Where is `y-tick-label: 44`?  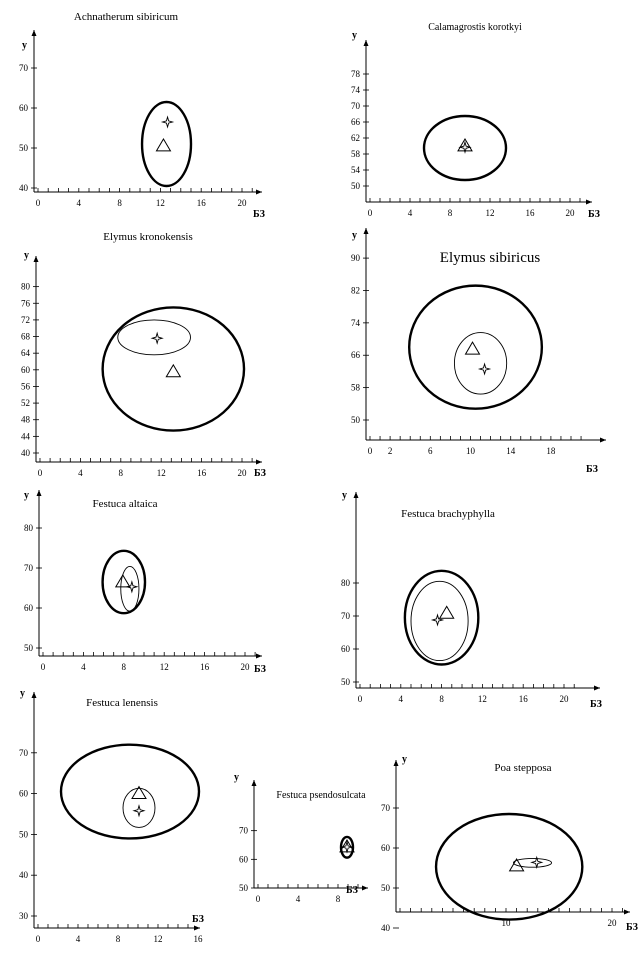 y-tick-label: 44 is located at coordinates (26, 436).